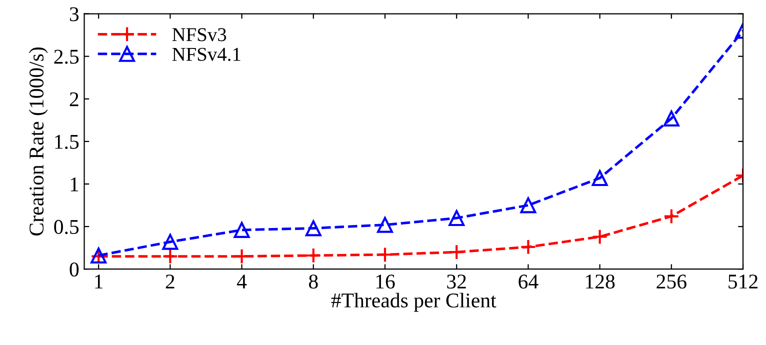 Image resolution: width=766 pixels, height=345 pixels. What do you see at coordinates (413, 302) in the screenshot?
I see `x-axis-title: #Threads per Client` at bounding box center [413, 302].